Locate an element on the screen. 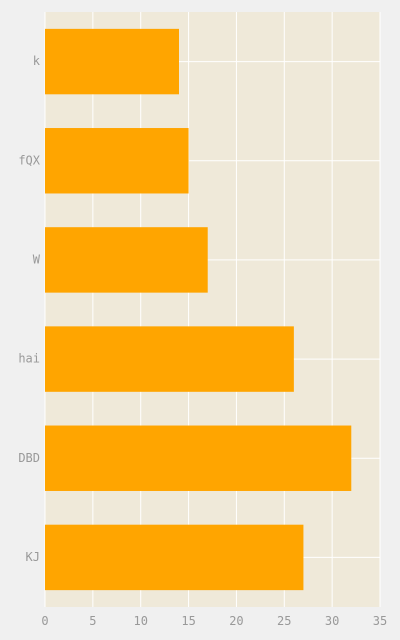 The image size is (400, 640). x-tick-label: 10 is located at coordinates (140, 621).